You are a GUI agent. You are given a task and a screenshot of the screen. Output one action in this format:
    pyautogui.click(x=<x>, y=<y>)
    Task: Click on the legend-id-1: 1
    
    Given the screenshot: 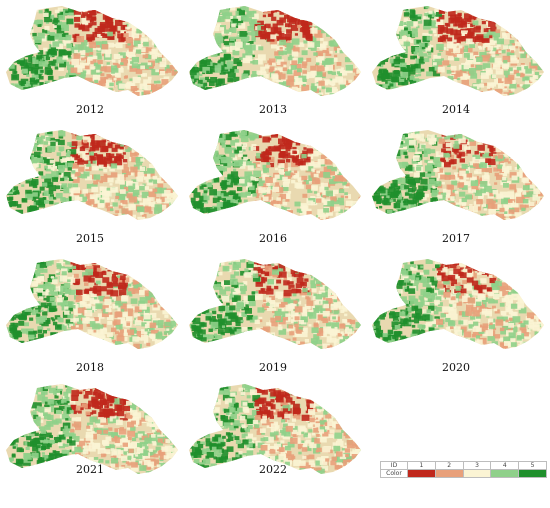 What is the action you would take?
    pyautogui.click(x=421, y=465)
    